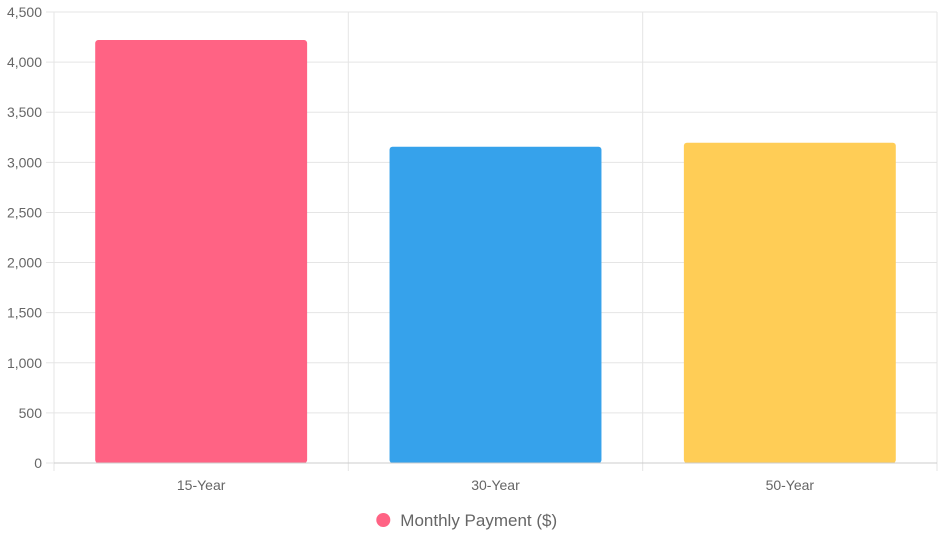  I want to click on bar-50-year, so click(789, 303).